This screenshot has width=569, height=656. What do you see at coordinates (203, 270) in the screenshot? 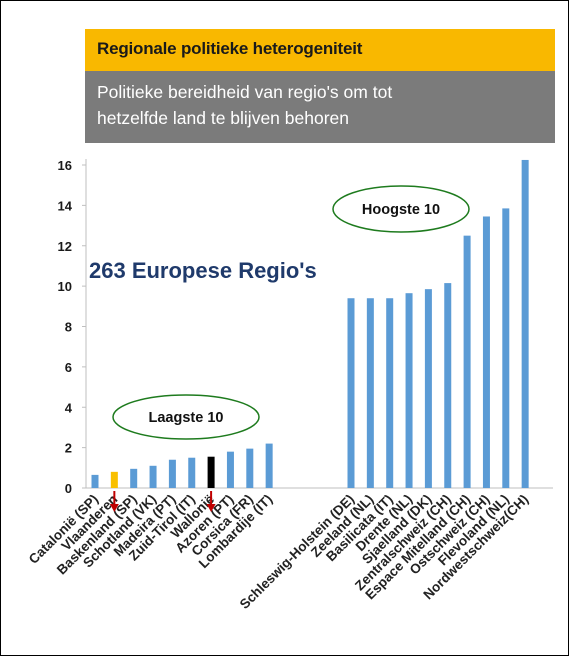
I see `total-regions-label: 263 Europese Regio's` at bounding box center [203, 270].